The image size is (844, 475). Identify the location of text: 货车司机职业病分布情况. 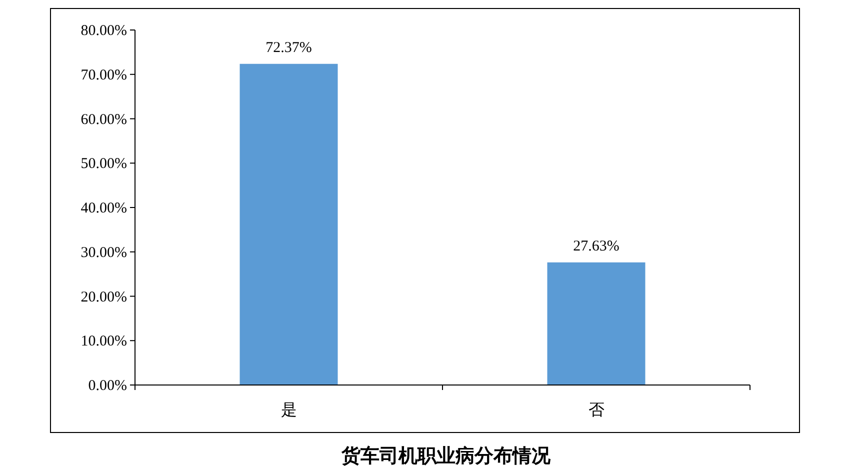
(446, 456).